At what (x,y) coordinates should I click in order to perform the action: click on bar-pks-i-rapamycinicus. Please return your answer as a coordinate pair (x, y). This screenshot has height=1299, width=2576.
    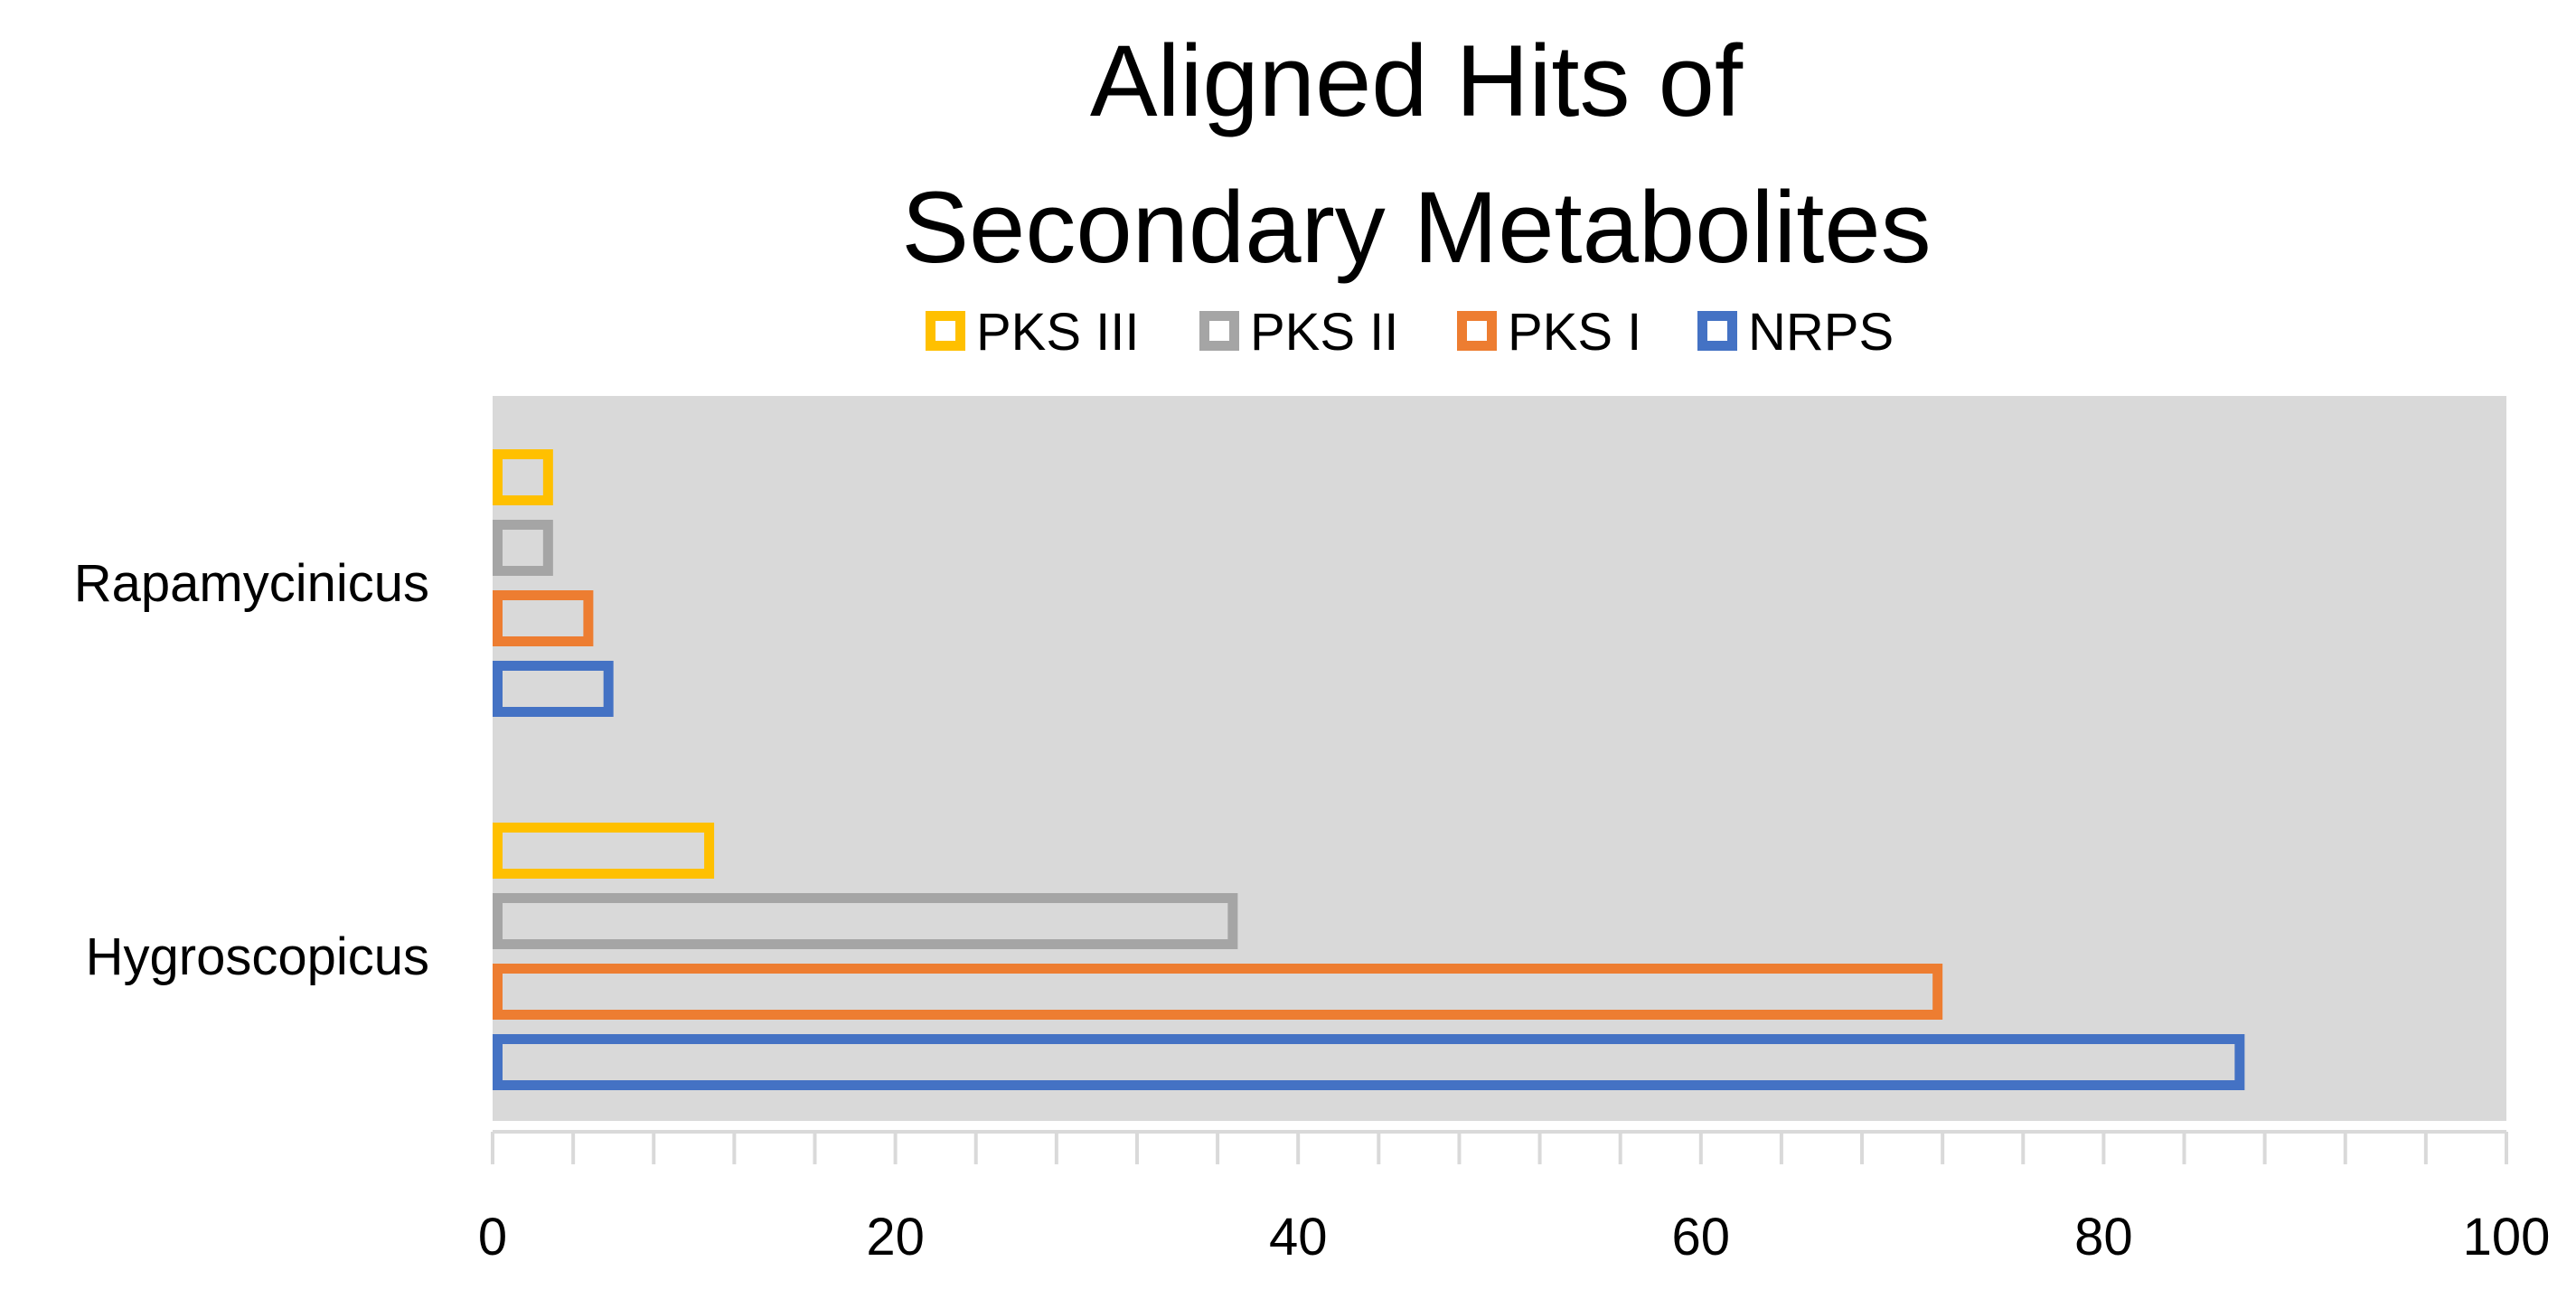
    Looking at the image, I should click on (543, 618).